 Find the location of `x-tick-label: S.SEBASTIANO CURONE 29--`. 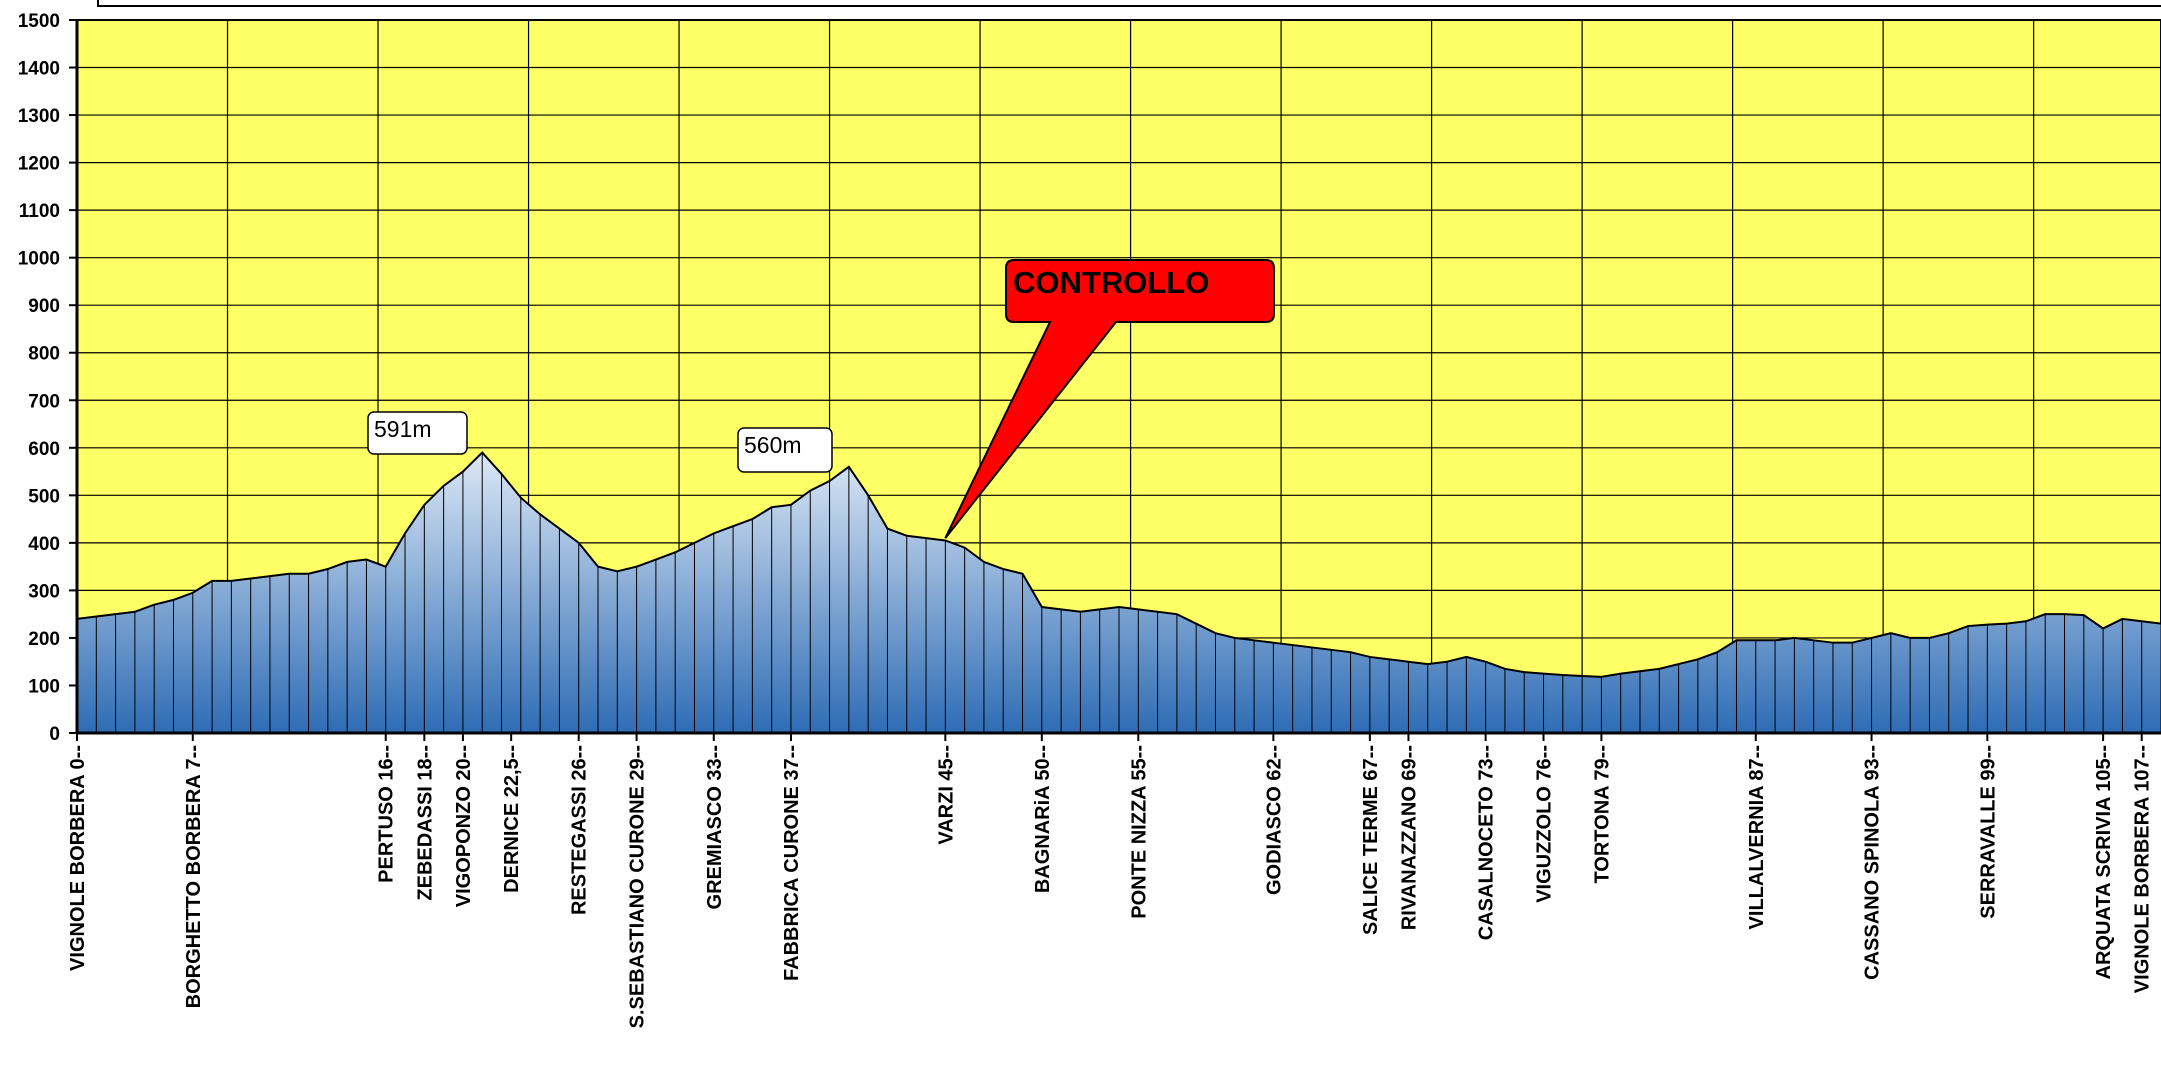

x-tick-label: S.SEBASTIANO CURONE 29-- is located at coordinates (638, 886).